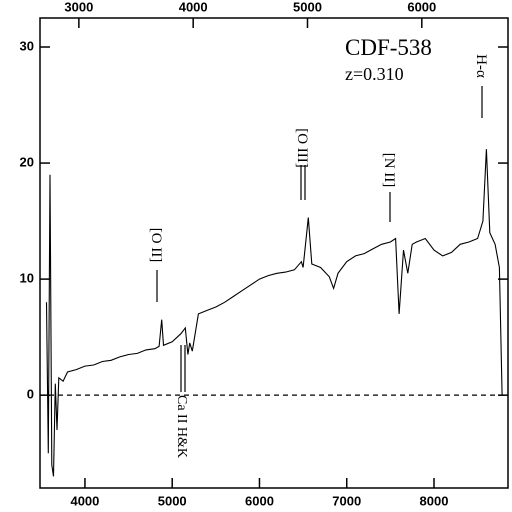 Image resolution: width=512 pixels, height=512 pixels. What do you see at coordinates (172, 500) in the screenshot?
I see `x-tick-label: 5000` at bounding box center [172, 500].